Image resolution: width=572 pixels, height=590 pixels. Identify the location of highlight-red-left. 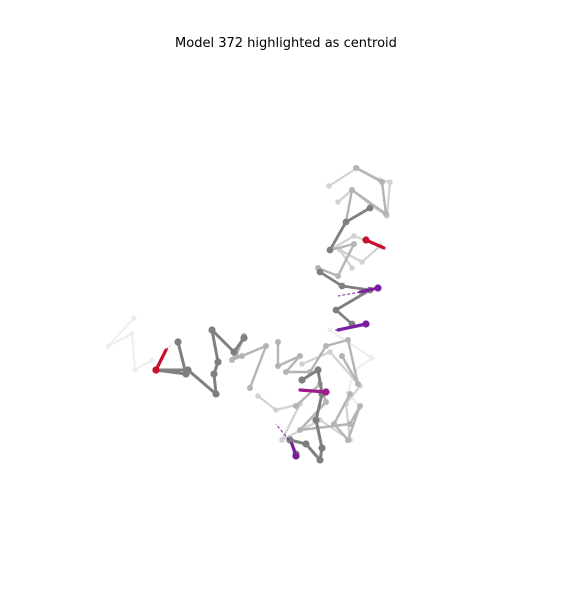
(161, 360).